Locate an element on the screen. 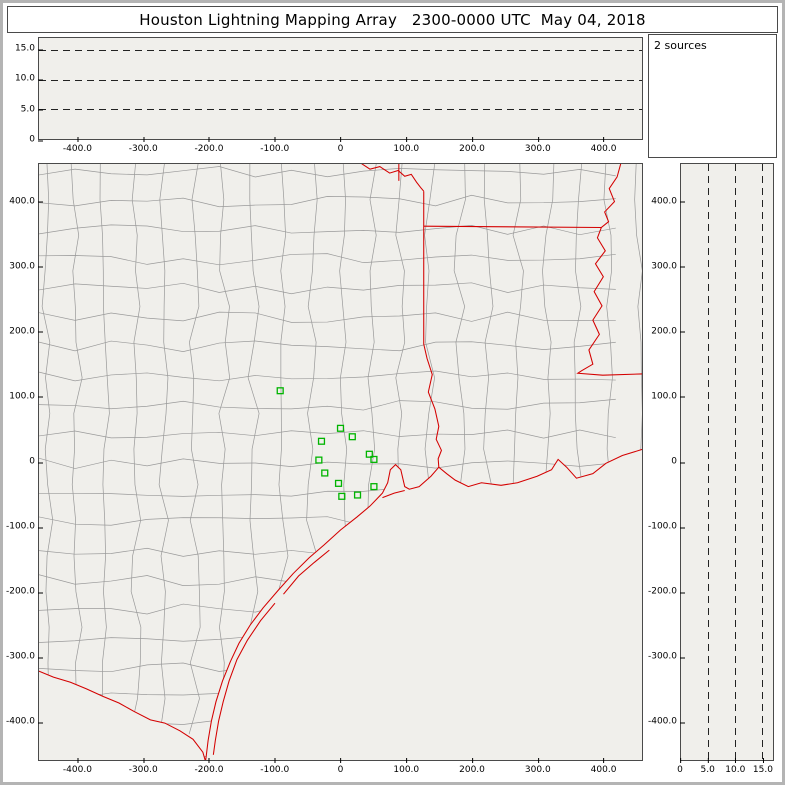  alt-ns-plot is located at coordinates (727, 462).